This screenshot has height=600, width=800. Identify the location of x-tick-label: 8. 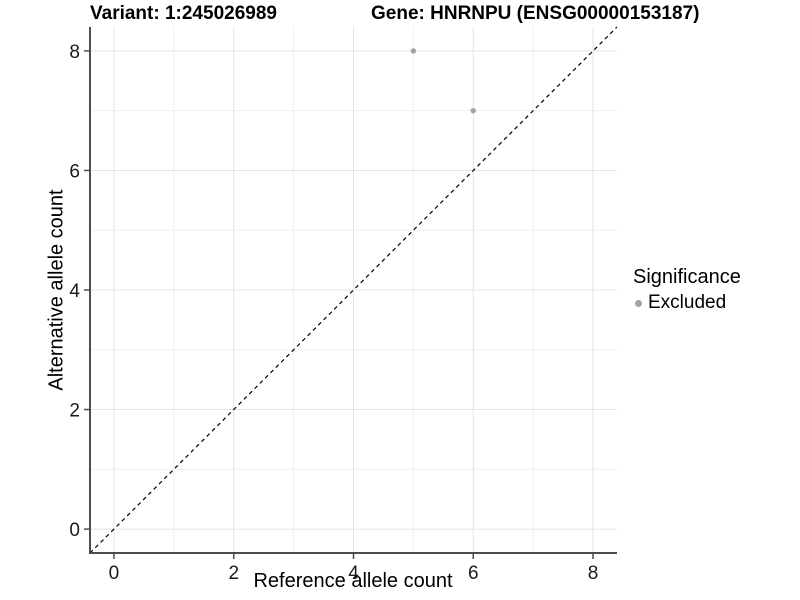
(593, 573).